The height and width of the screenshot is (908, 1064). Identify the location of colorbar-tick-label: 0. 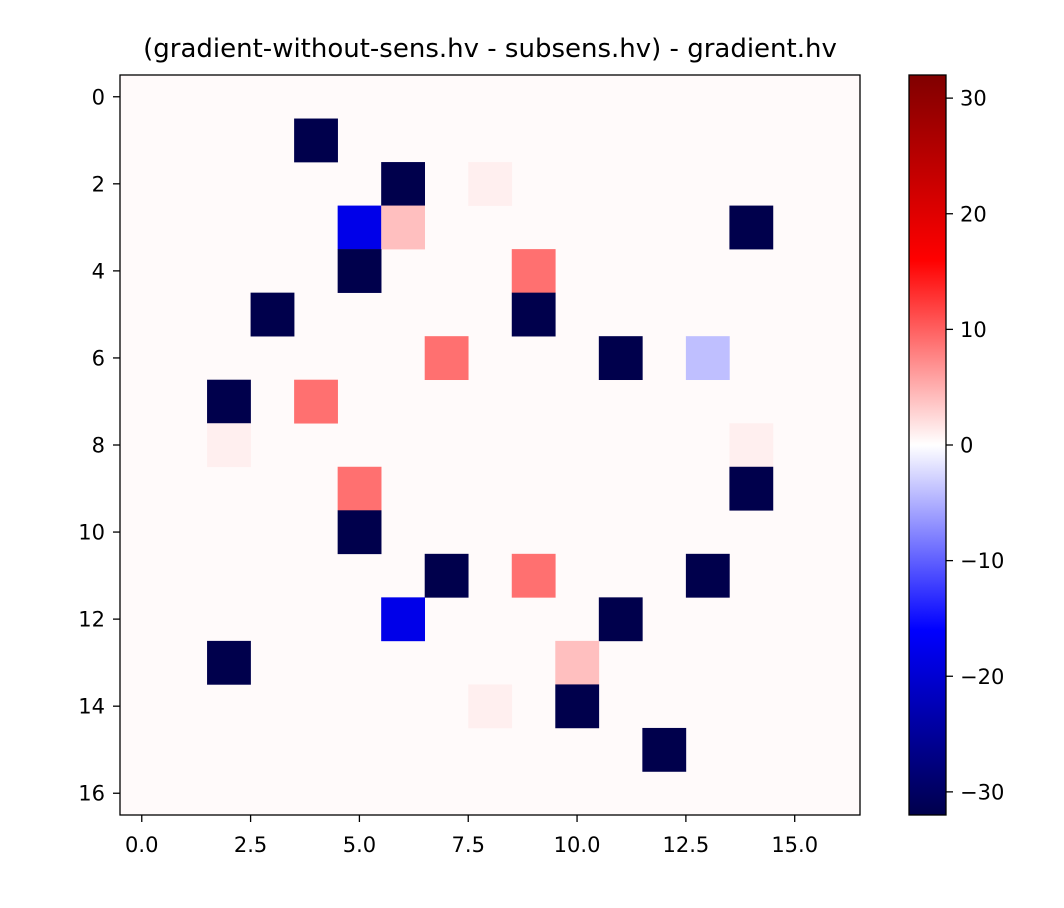
(966, 446).